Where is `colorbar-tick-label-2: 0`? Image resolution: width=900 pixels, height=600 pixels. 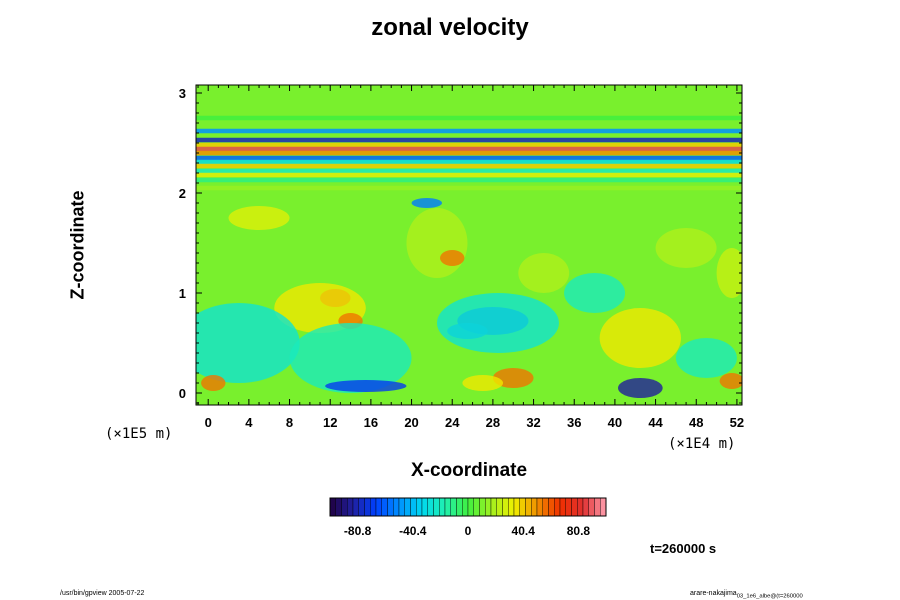 colorbar-tick-label-2: 0 is located at coordinates (468, 531).